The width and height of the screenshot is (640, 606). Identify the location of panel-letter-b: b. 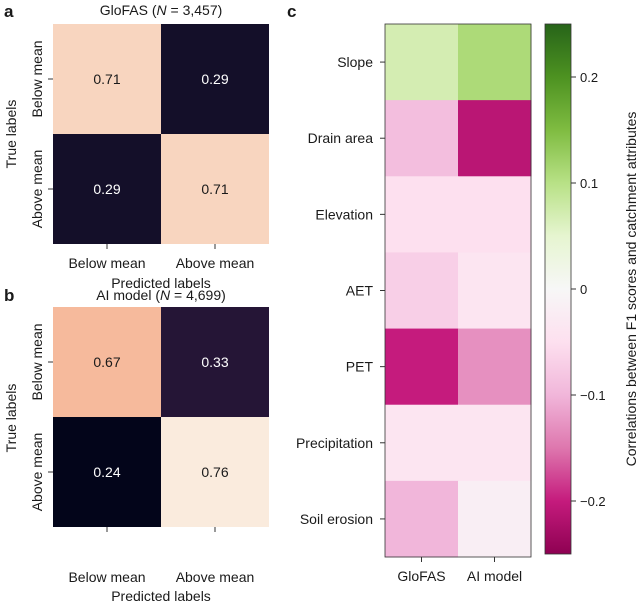
(9, 295).